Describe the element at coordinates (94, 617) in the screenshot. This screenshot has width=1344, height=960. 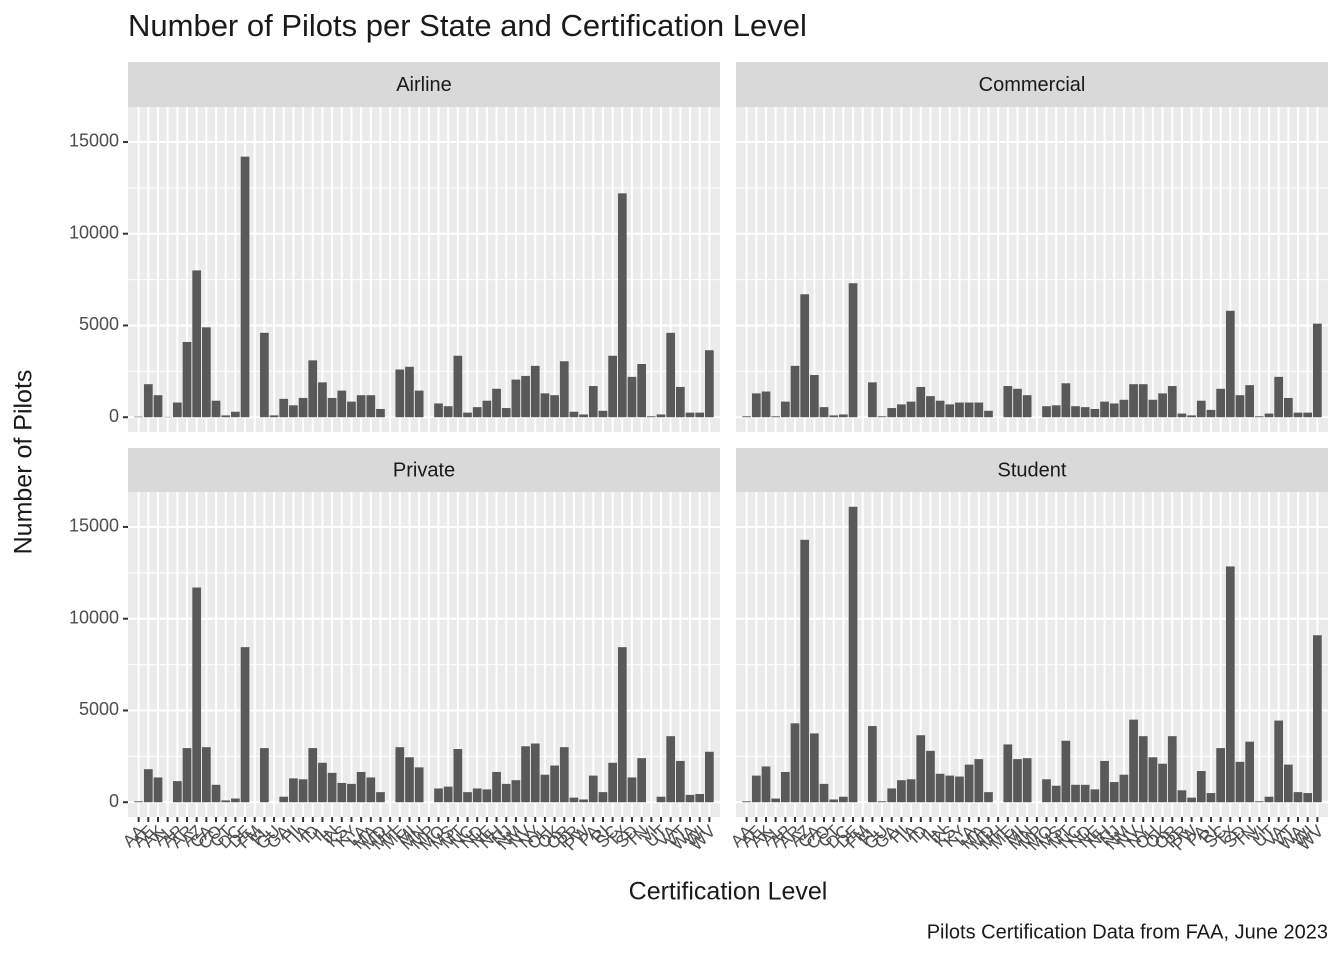
I see `y-tick-label: 10000` at that location.